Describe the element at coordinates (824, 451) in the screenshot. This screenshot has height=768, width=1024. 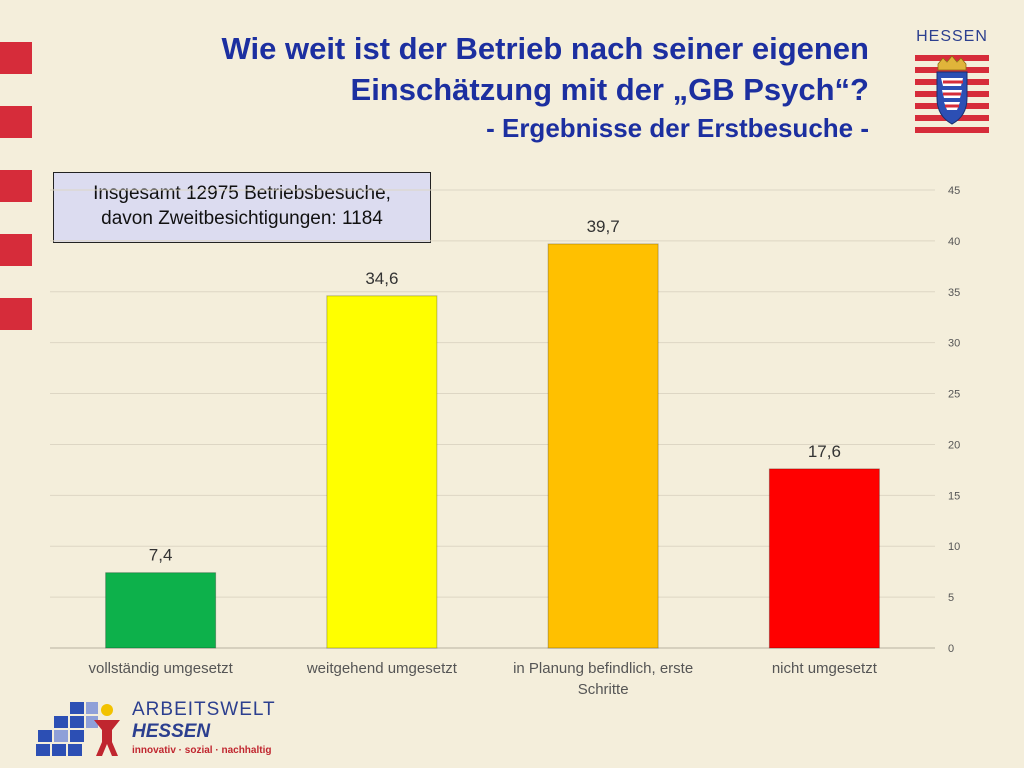
I see `data-label: 17,6` at that location.